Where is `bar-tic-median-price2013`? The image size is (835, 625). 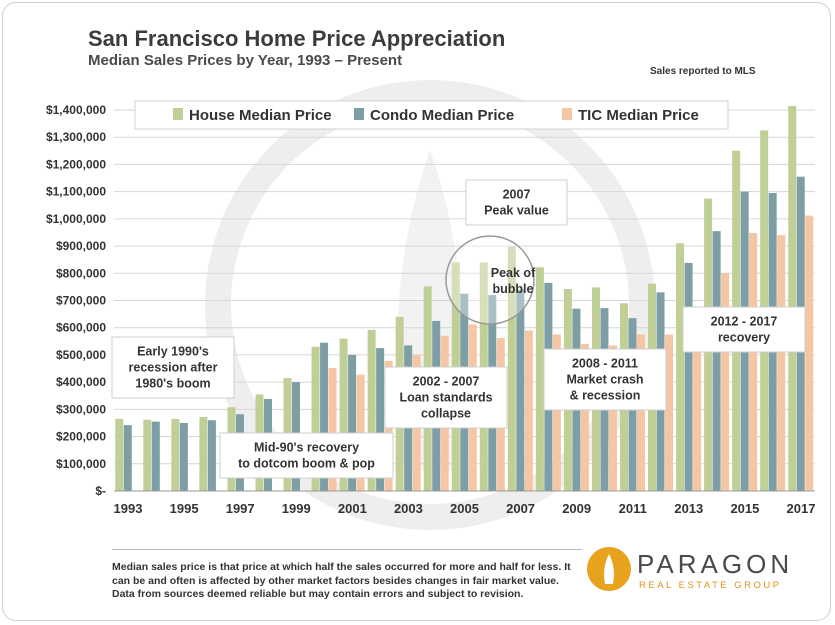
bar-tic-median-price2013 is located at coordinates (697, 400).